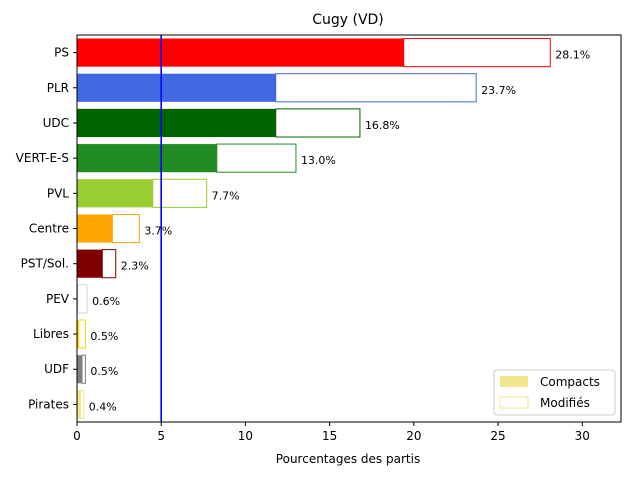 Image resolution: width=640 pixels, height=484 pixels. I want to click on y-tick-label-2: UDC, so click(56, 123).